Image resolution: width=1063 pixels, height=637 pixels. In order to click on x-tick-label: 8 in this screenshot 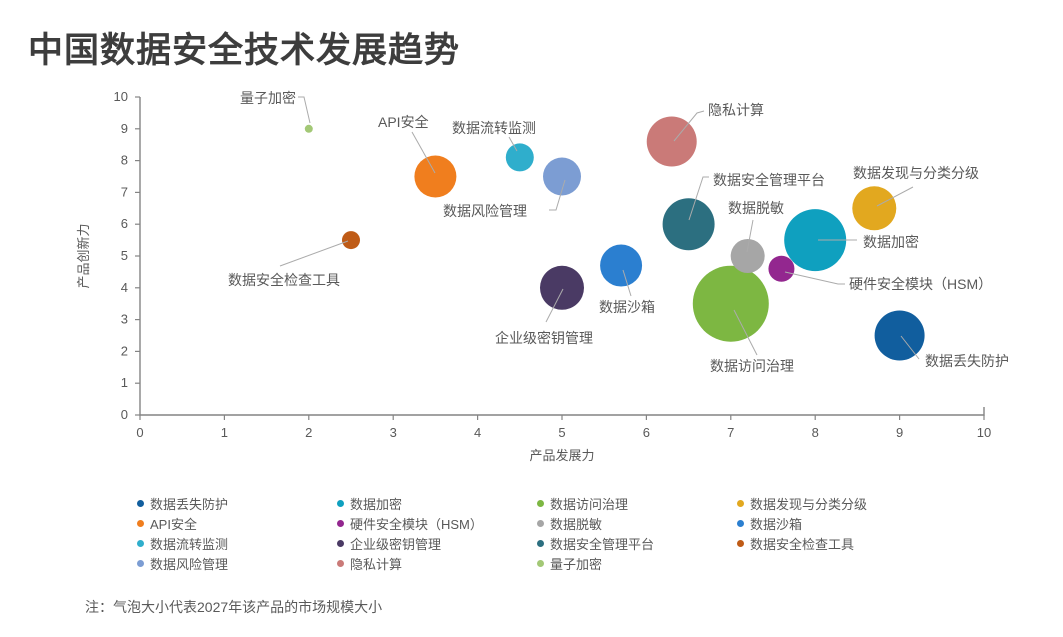, I will do `click(815, 432)`.